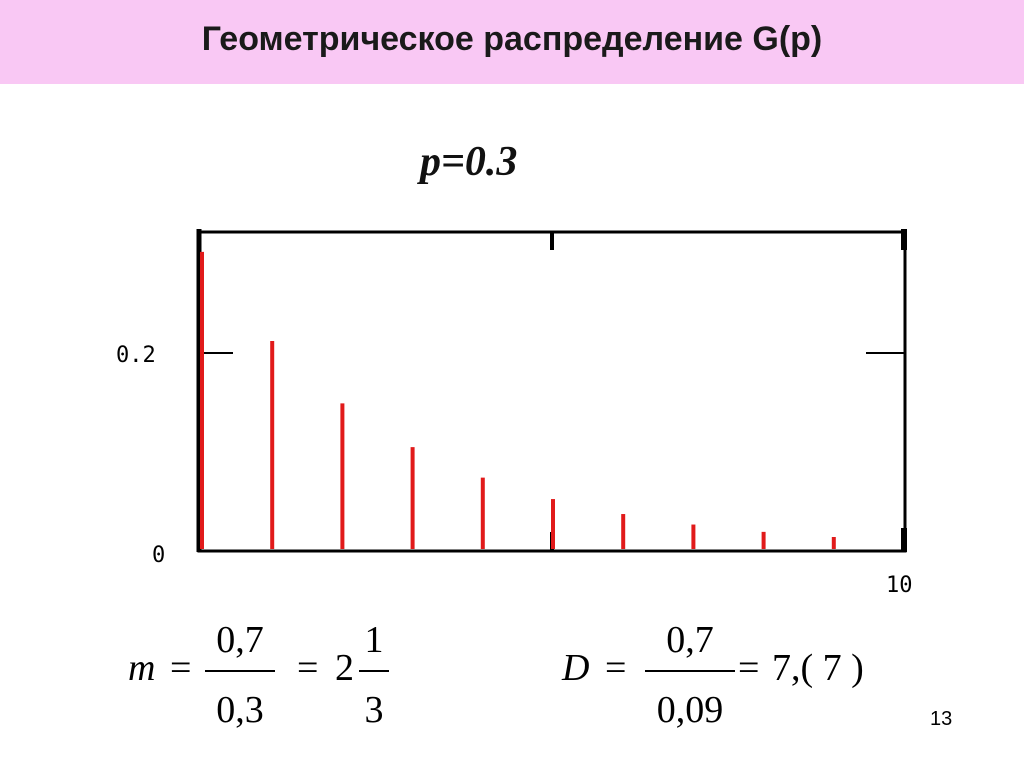 Image resolution: width=1024 pixels, height=767 pixels. I want to click on mean-frac-num: 1, so click(374, 640).